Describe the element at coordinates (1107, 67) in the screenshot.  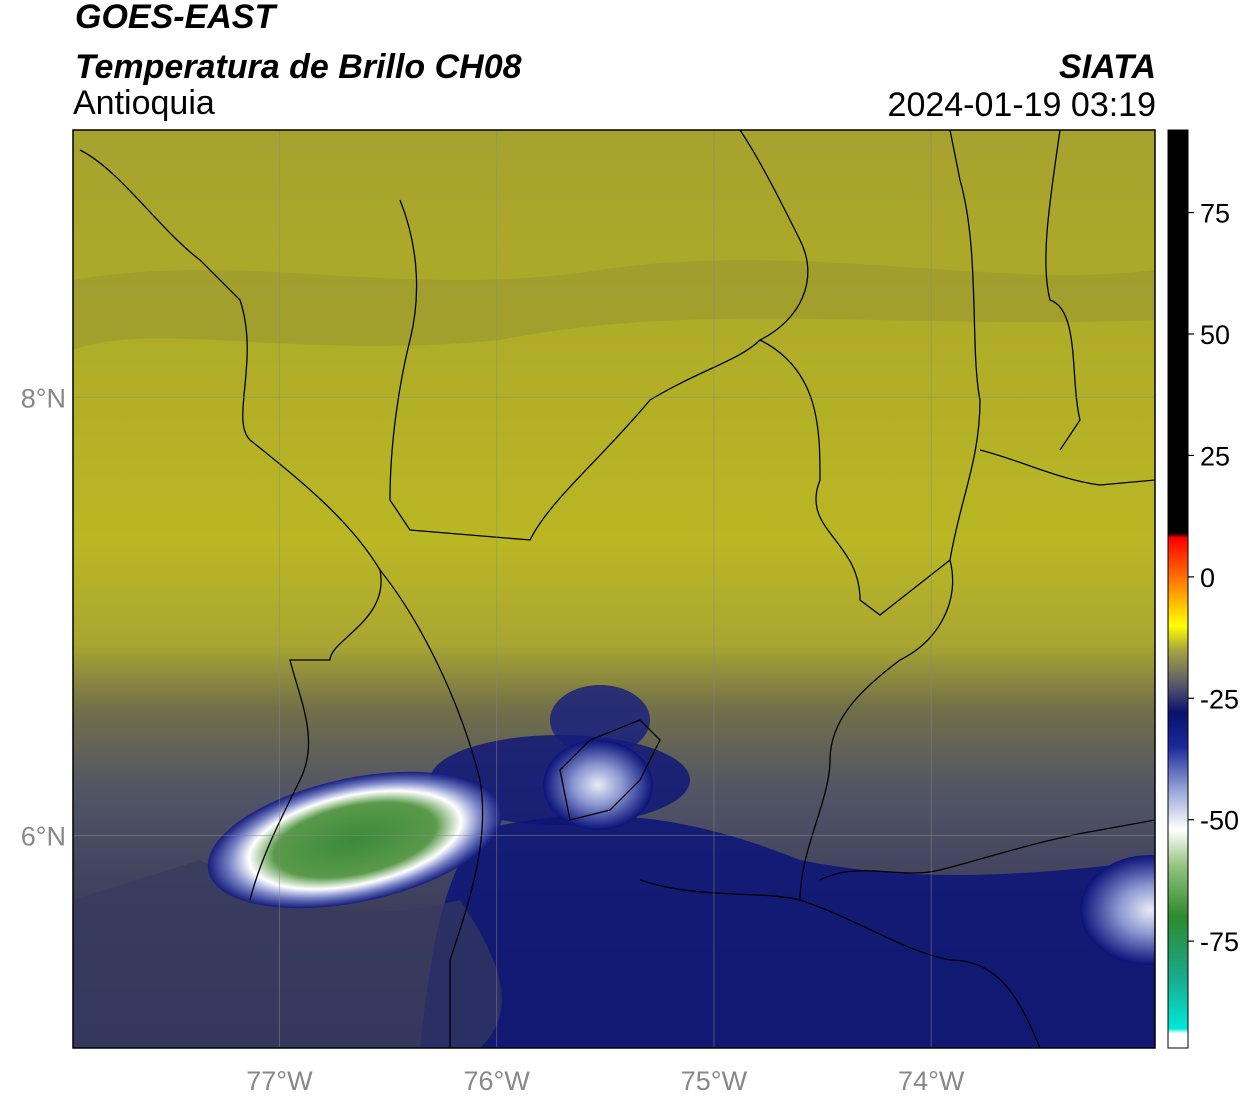
I see `source: SIATA` at that location.